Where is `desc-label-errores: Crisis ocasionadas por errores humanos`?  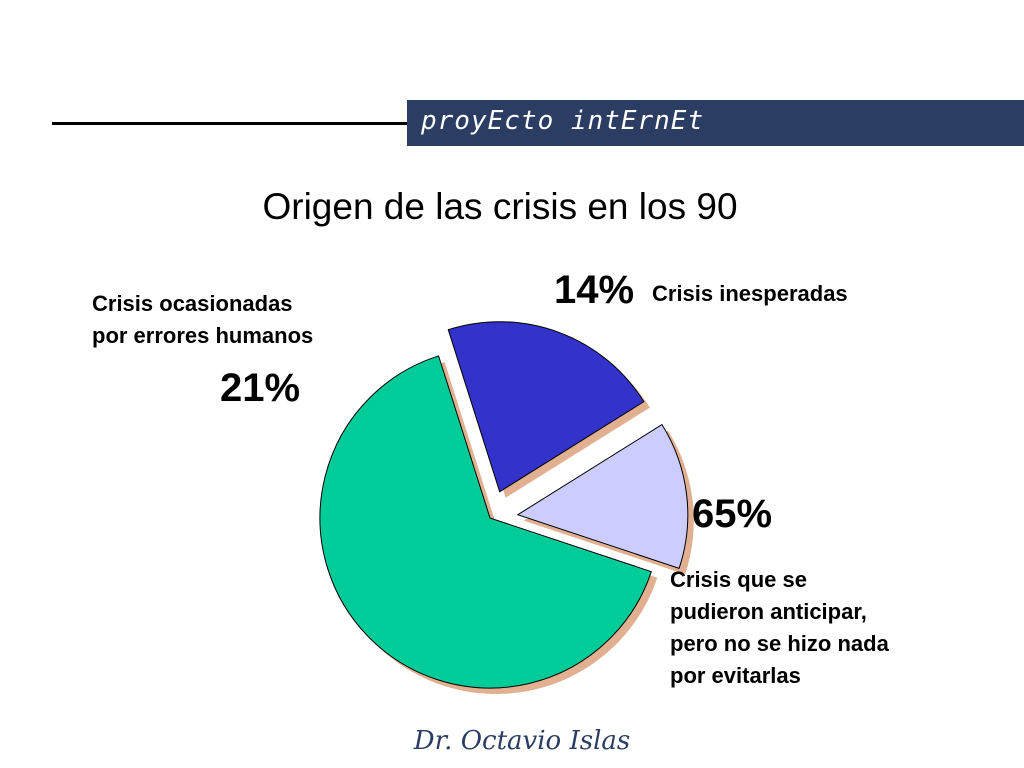 desc-label-errores: Crisis ocasionadas por errores humanos is located at coordinates (203, 319).